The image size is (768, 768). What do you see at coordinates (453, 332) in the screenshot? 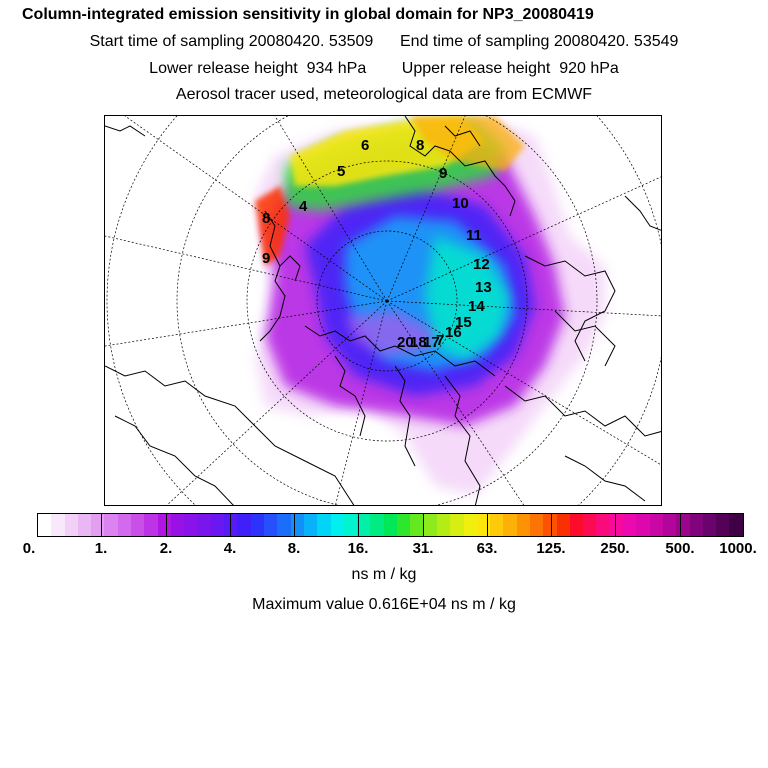
I see `day-label: 16` at bounding box center [453, 332].